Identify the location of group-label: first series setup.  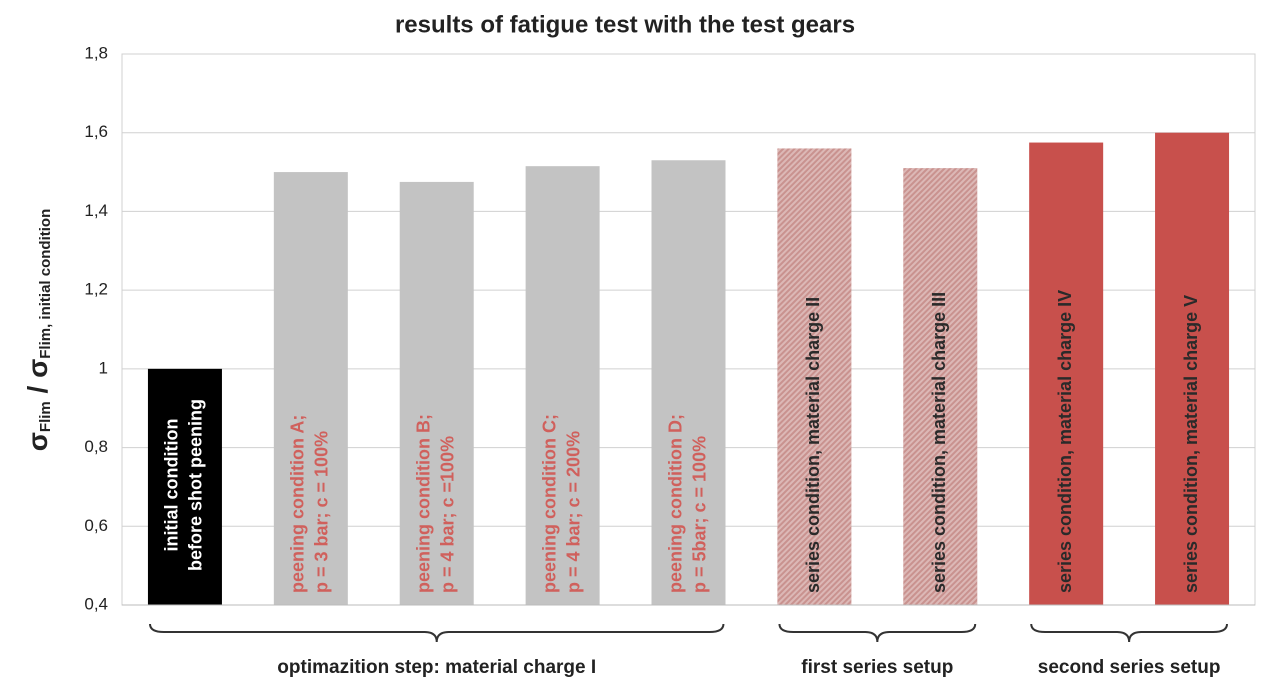
(877, 667).